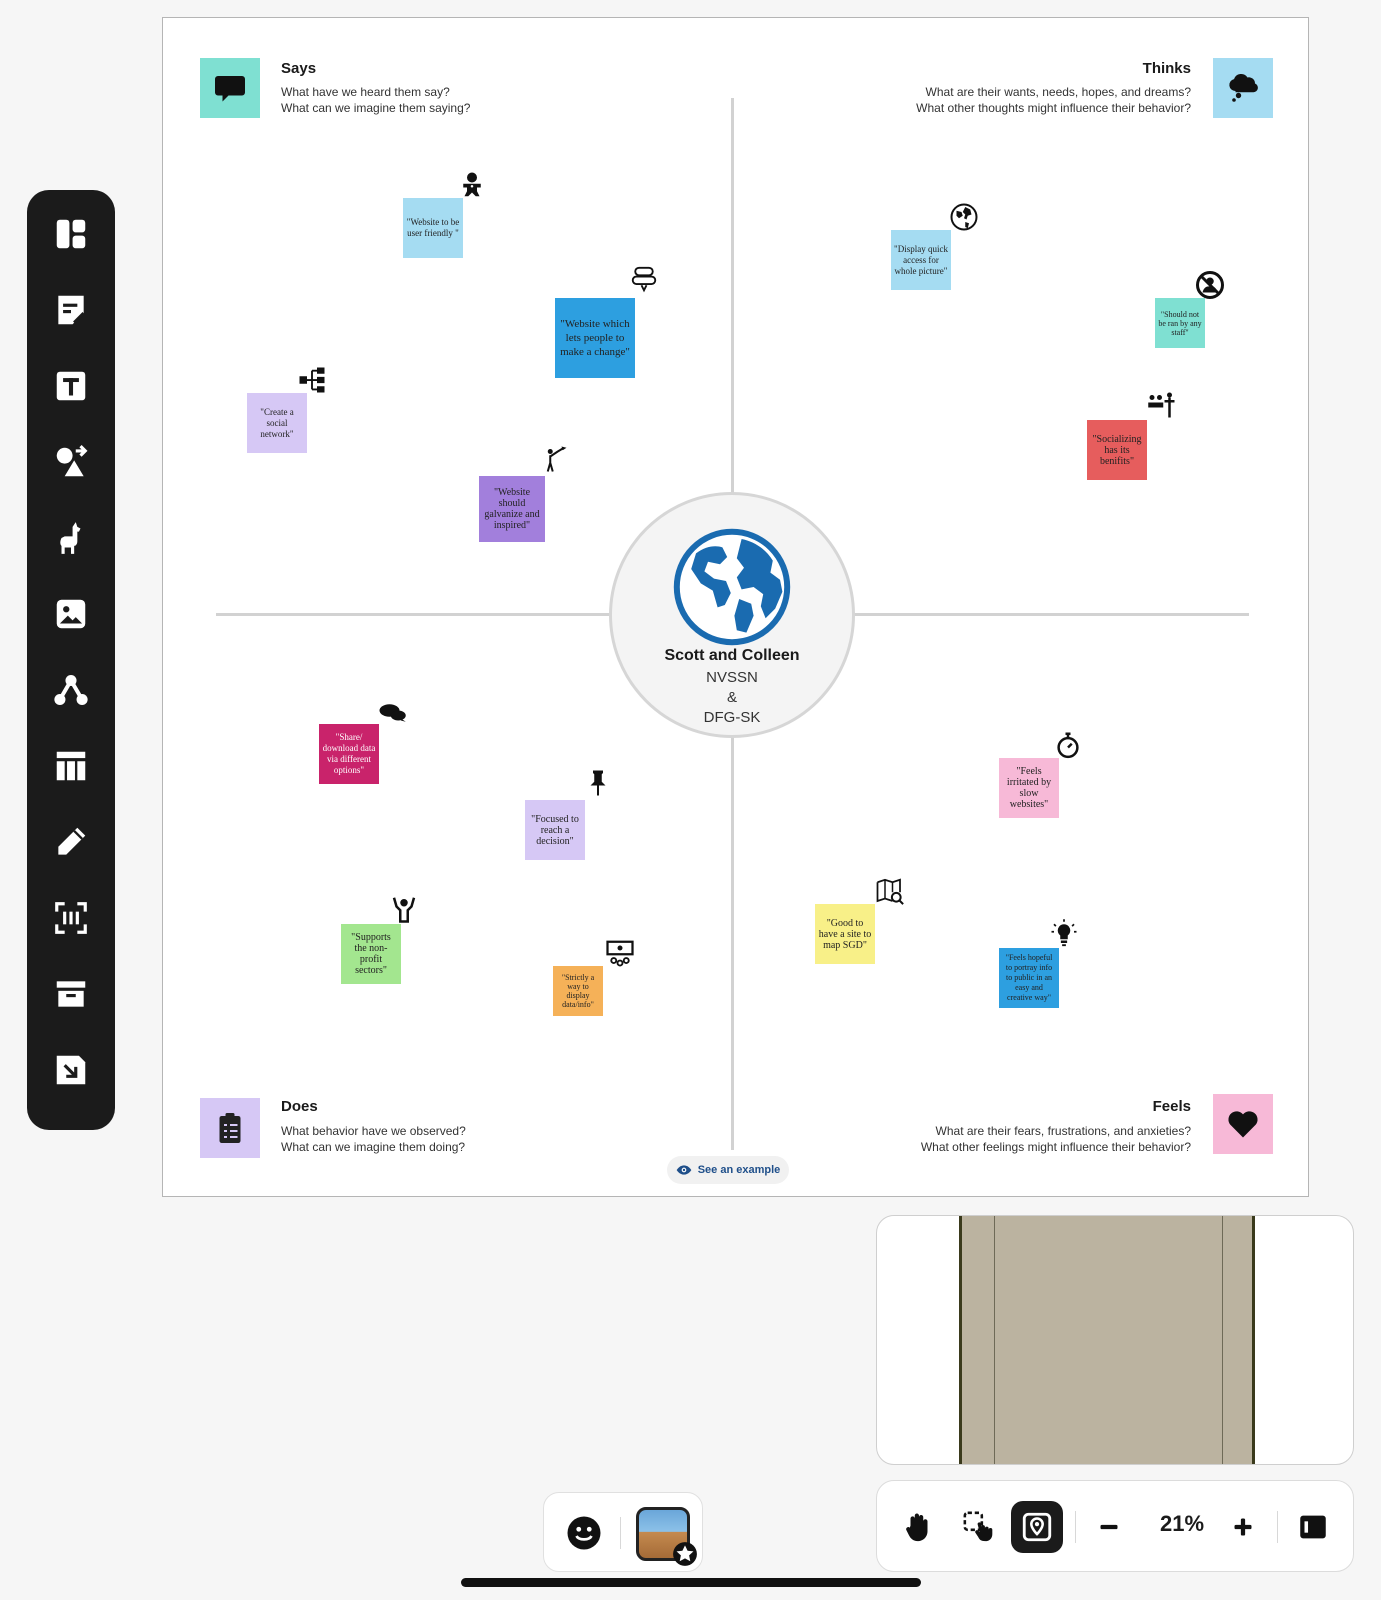 This screenshot has height=1600, width=1381. What do you see at coordinates (373, 1131) in the screenshot?
I see `does-question-1: What behavior have we observed?` at bounding box center [373, 1131].